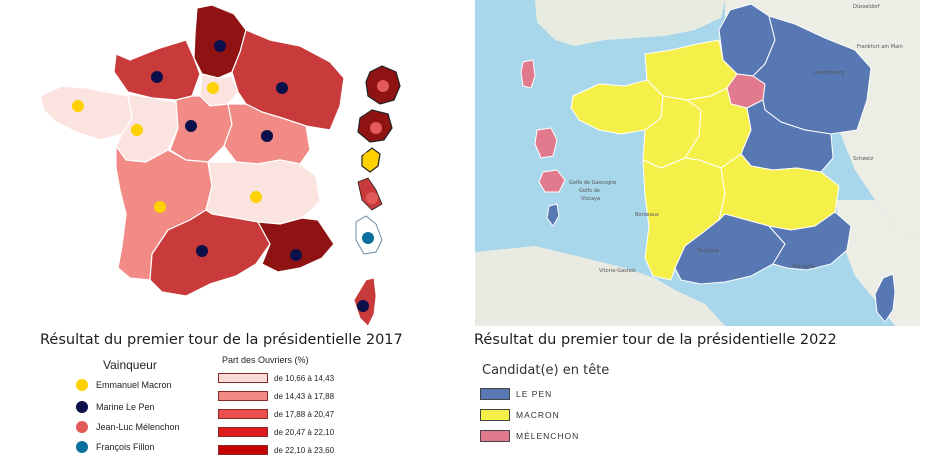  What do you see at coordinates (822, 120) in the screenshot?
I see `land-benelux-germany` at bounding box center [822, 120].